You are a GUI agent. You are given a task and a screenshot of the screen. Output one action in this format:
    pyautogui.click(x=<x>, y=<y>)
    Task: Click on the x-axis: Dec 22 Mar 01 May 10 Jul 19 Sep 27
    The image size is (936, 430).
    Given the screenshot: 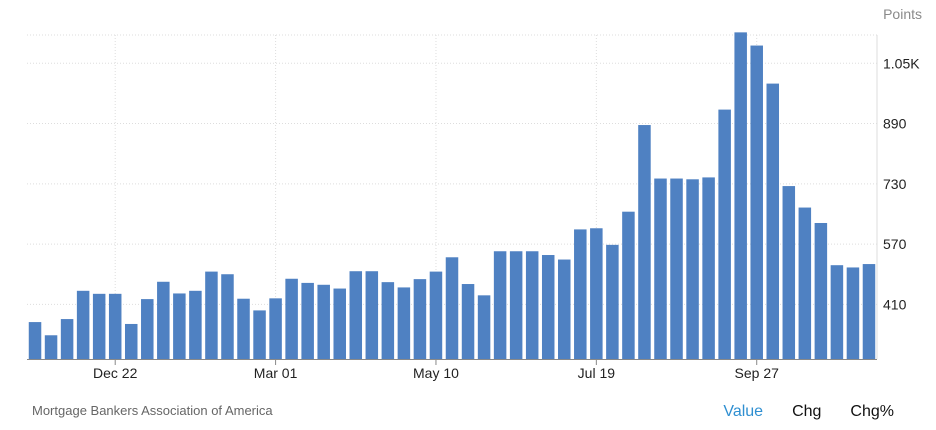 What is the action you would take?
    pyautogui.click(x=452, y=370)
    